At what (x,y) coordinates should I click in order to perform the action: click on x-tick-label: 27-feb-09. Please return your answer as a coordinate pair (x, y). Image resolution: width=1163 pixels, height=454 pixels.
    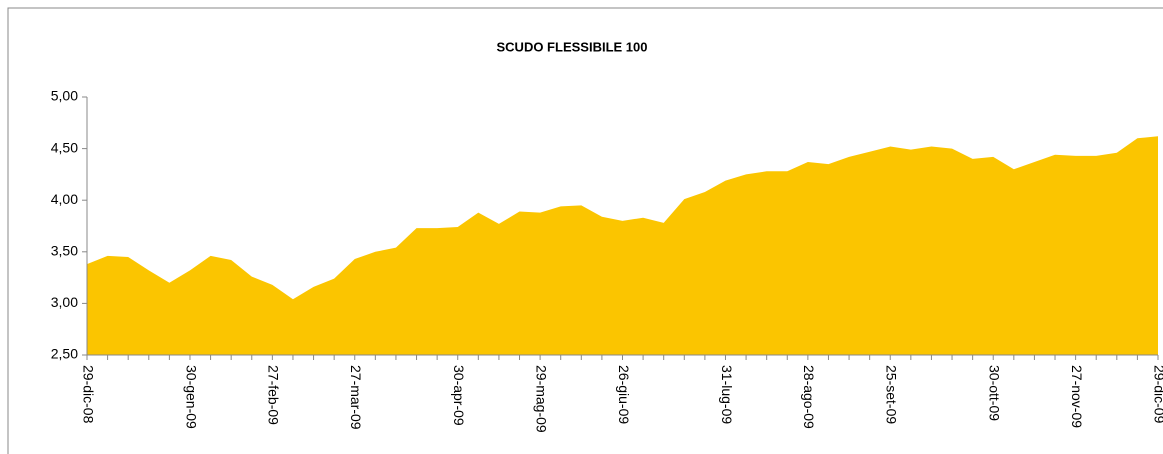
    Looking at the image, I should click on (274, 395).